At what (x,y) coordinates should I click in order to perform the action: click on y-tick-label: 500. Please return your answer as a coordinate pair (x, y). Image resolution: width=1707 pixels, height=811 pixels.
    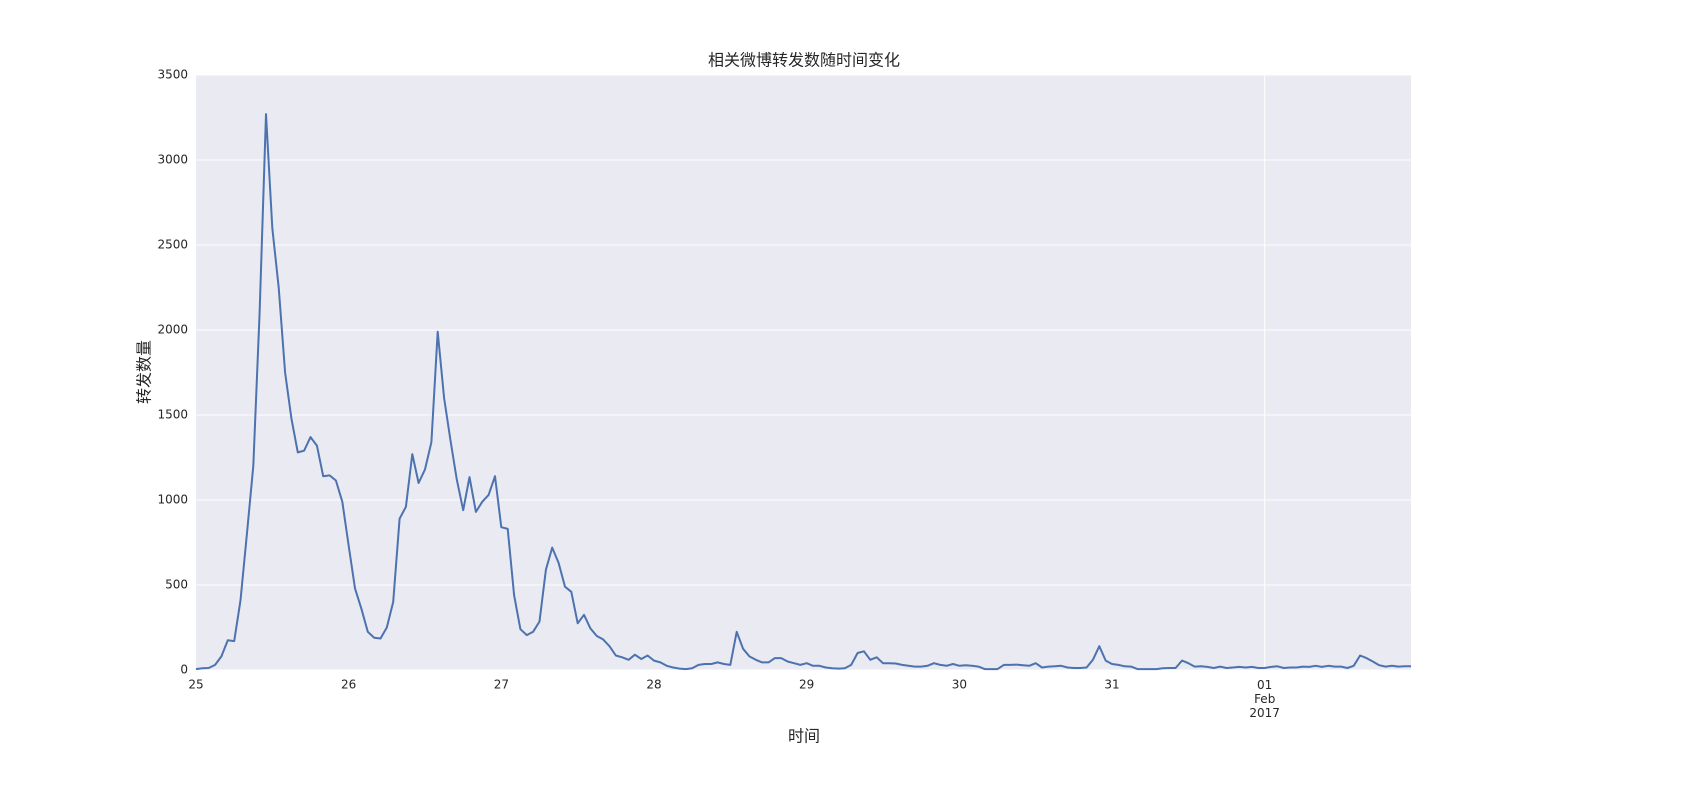
    Looking at the image, I should click on (176, 585).